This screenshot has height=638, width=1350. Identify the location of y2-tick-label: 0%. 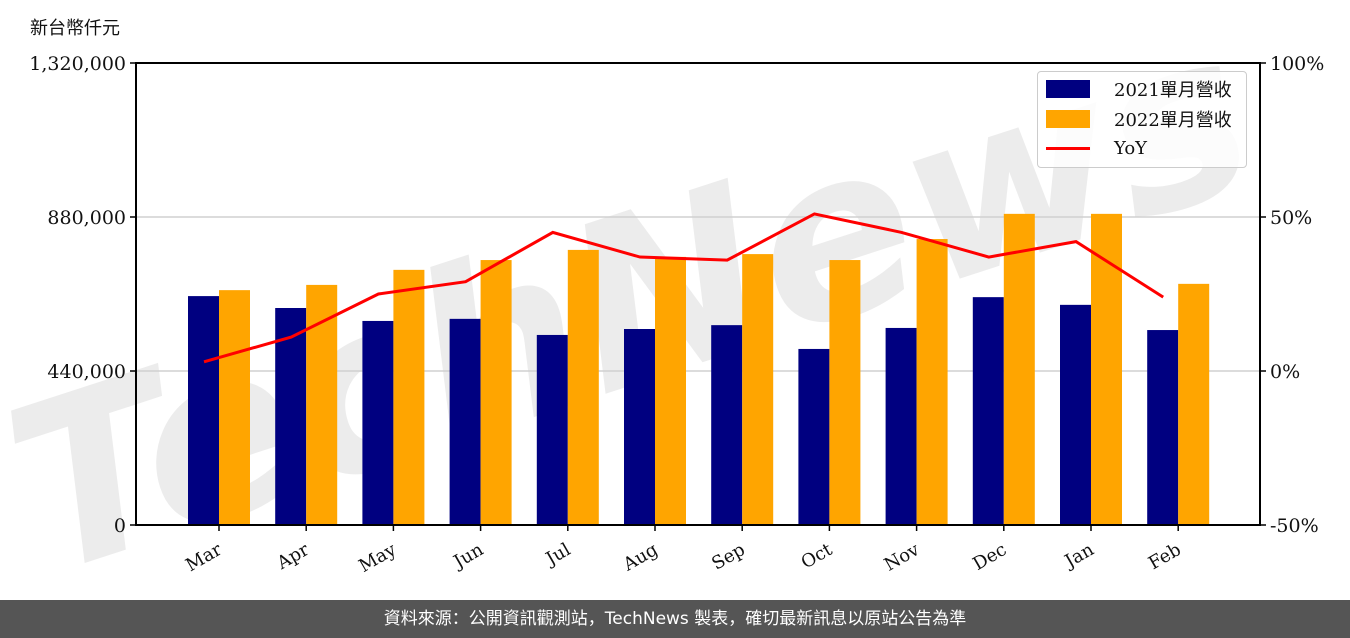
(1285, 372).